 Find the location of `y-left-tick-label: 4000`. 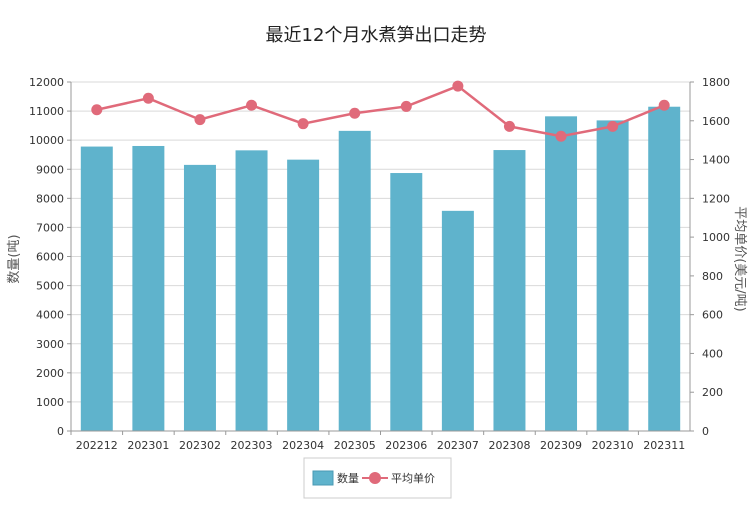

y-left-tick-label: 4000 is located at coordinates (50, 315).